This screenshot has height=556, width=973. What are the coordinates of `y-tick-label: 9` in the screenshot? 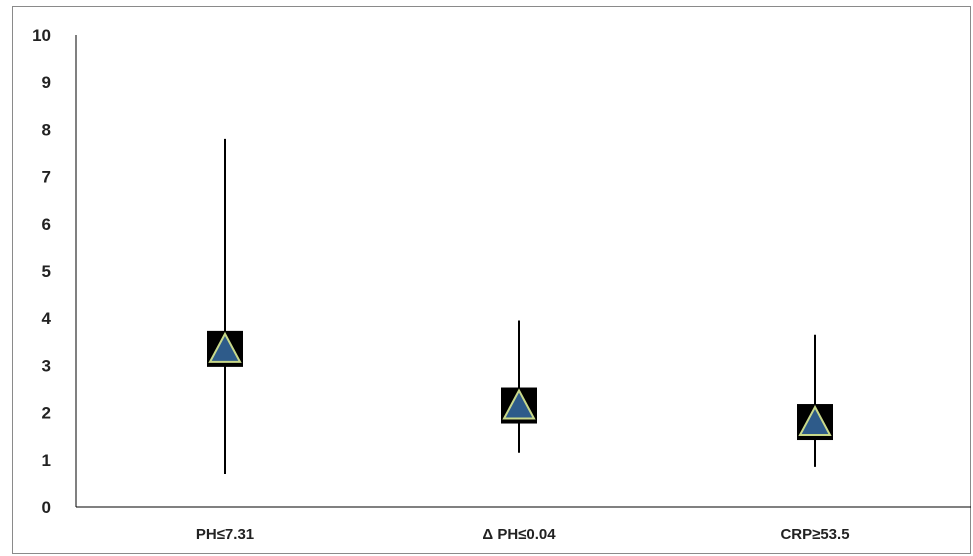 It's located at (46, 82).